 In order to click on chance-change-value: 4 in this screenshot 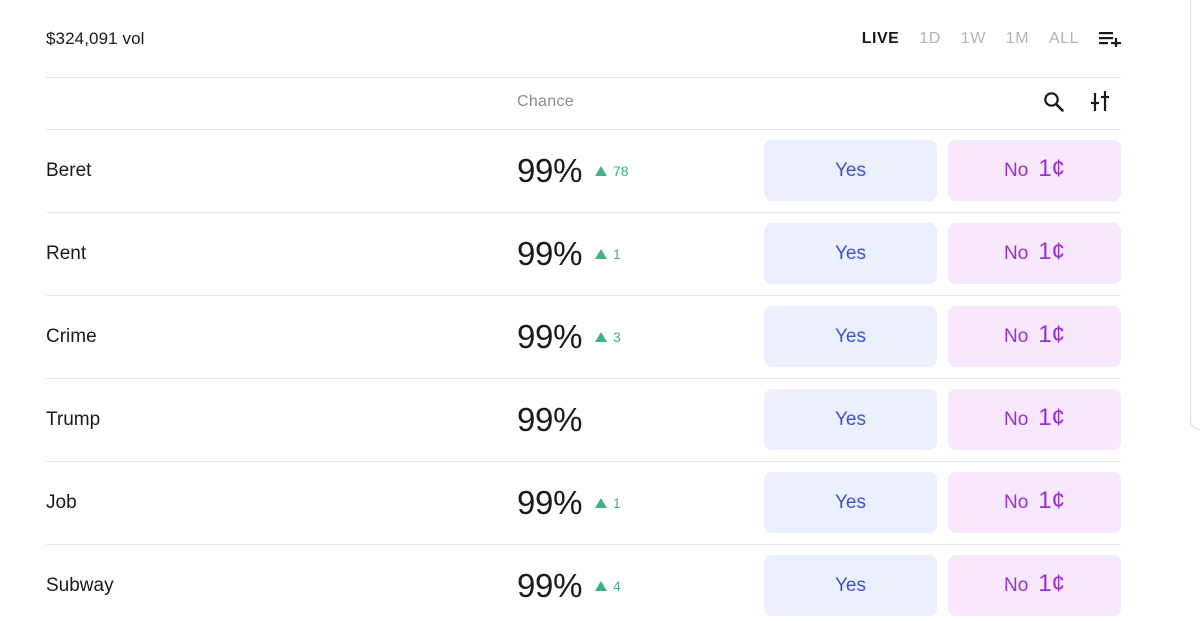, I will do `click(617, 586)`.